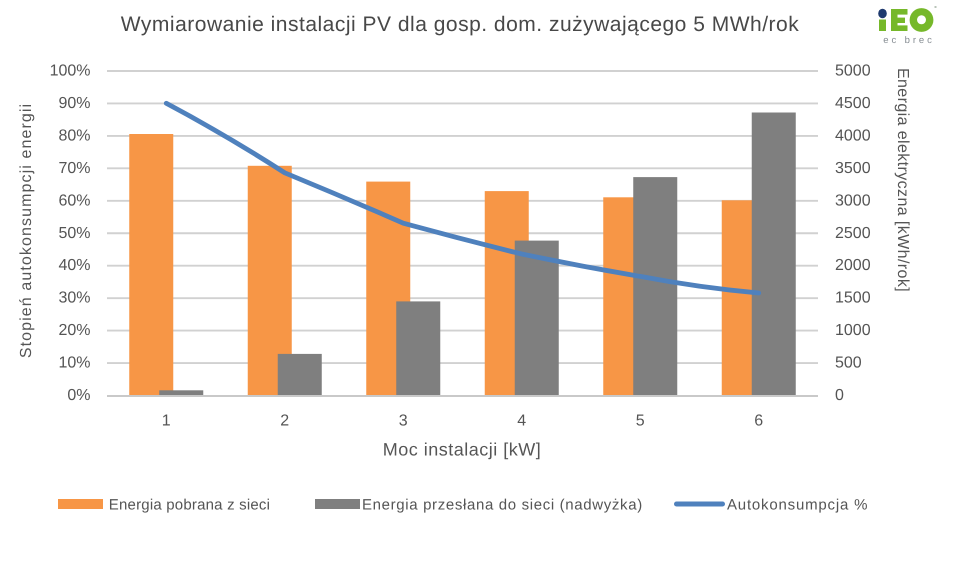  Describe the element at coordinates (853, 168) in the screenshot. I see `svg-text: 3500` at that location.